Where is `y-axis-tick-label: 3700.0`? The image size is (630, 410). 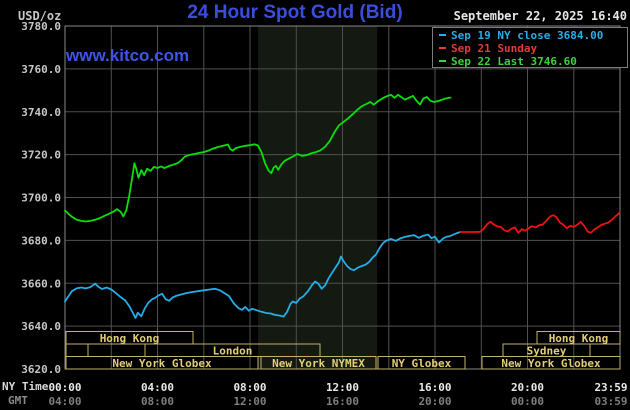 y-axis-tick-label: 3700.0 is located at coordinates (41, 198).